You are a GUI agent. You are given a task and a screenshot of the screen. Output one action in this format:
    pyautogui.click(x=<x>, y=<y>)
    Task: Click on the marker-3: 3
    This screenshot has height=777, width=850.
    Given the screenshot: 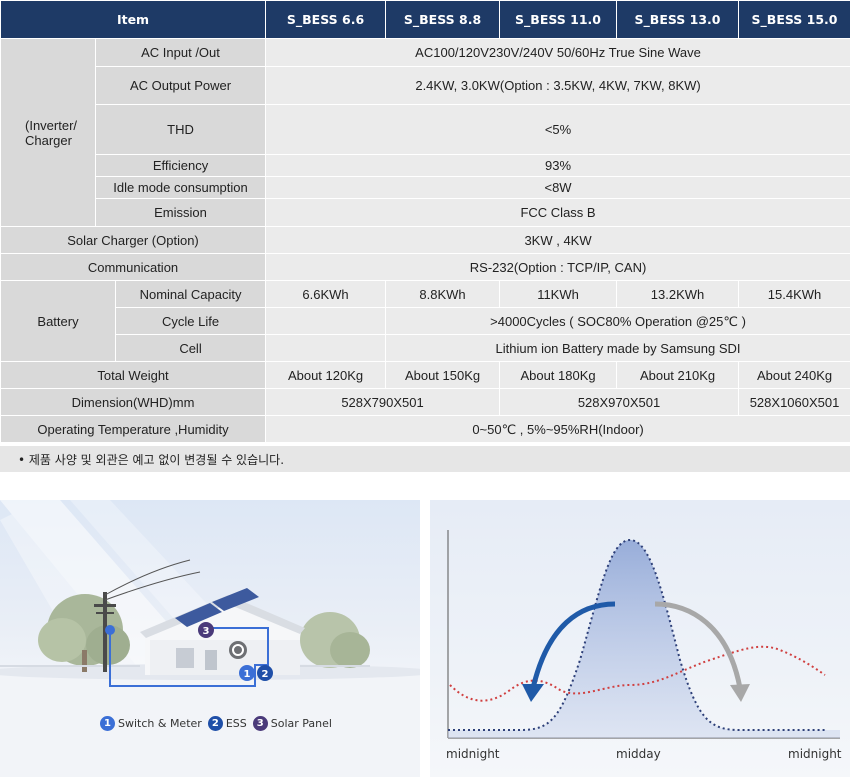 What is the action you would take?
    pyautogui.click(x=206, y=630)
    